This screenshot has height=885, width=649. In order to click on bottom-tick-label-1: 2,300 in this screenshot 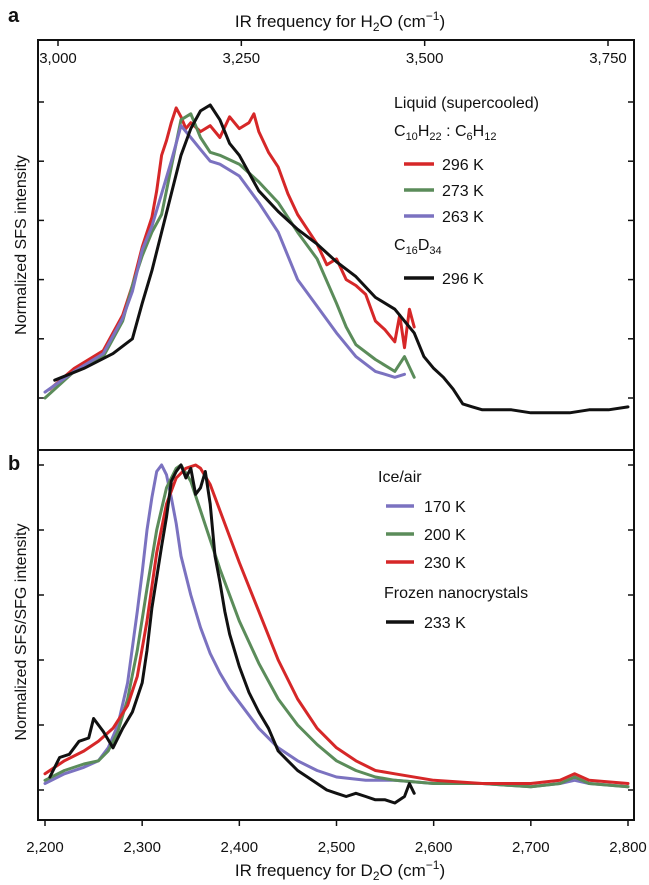, I will do `click(142, 847)`.